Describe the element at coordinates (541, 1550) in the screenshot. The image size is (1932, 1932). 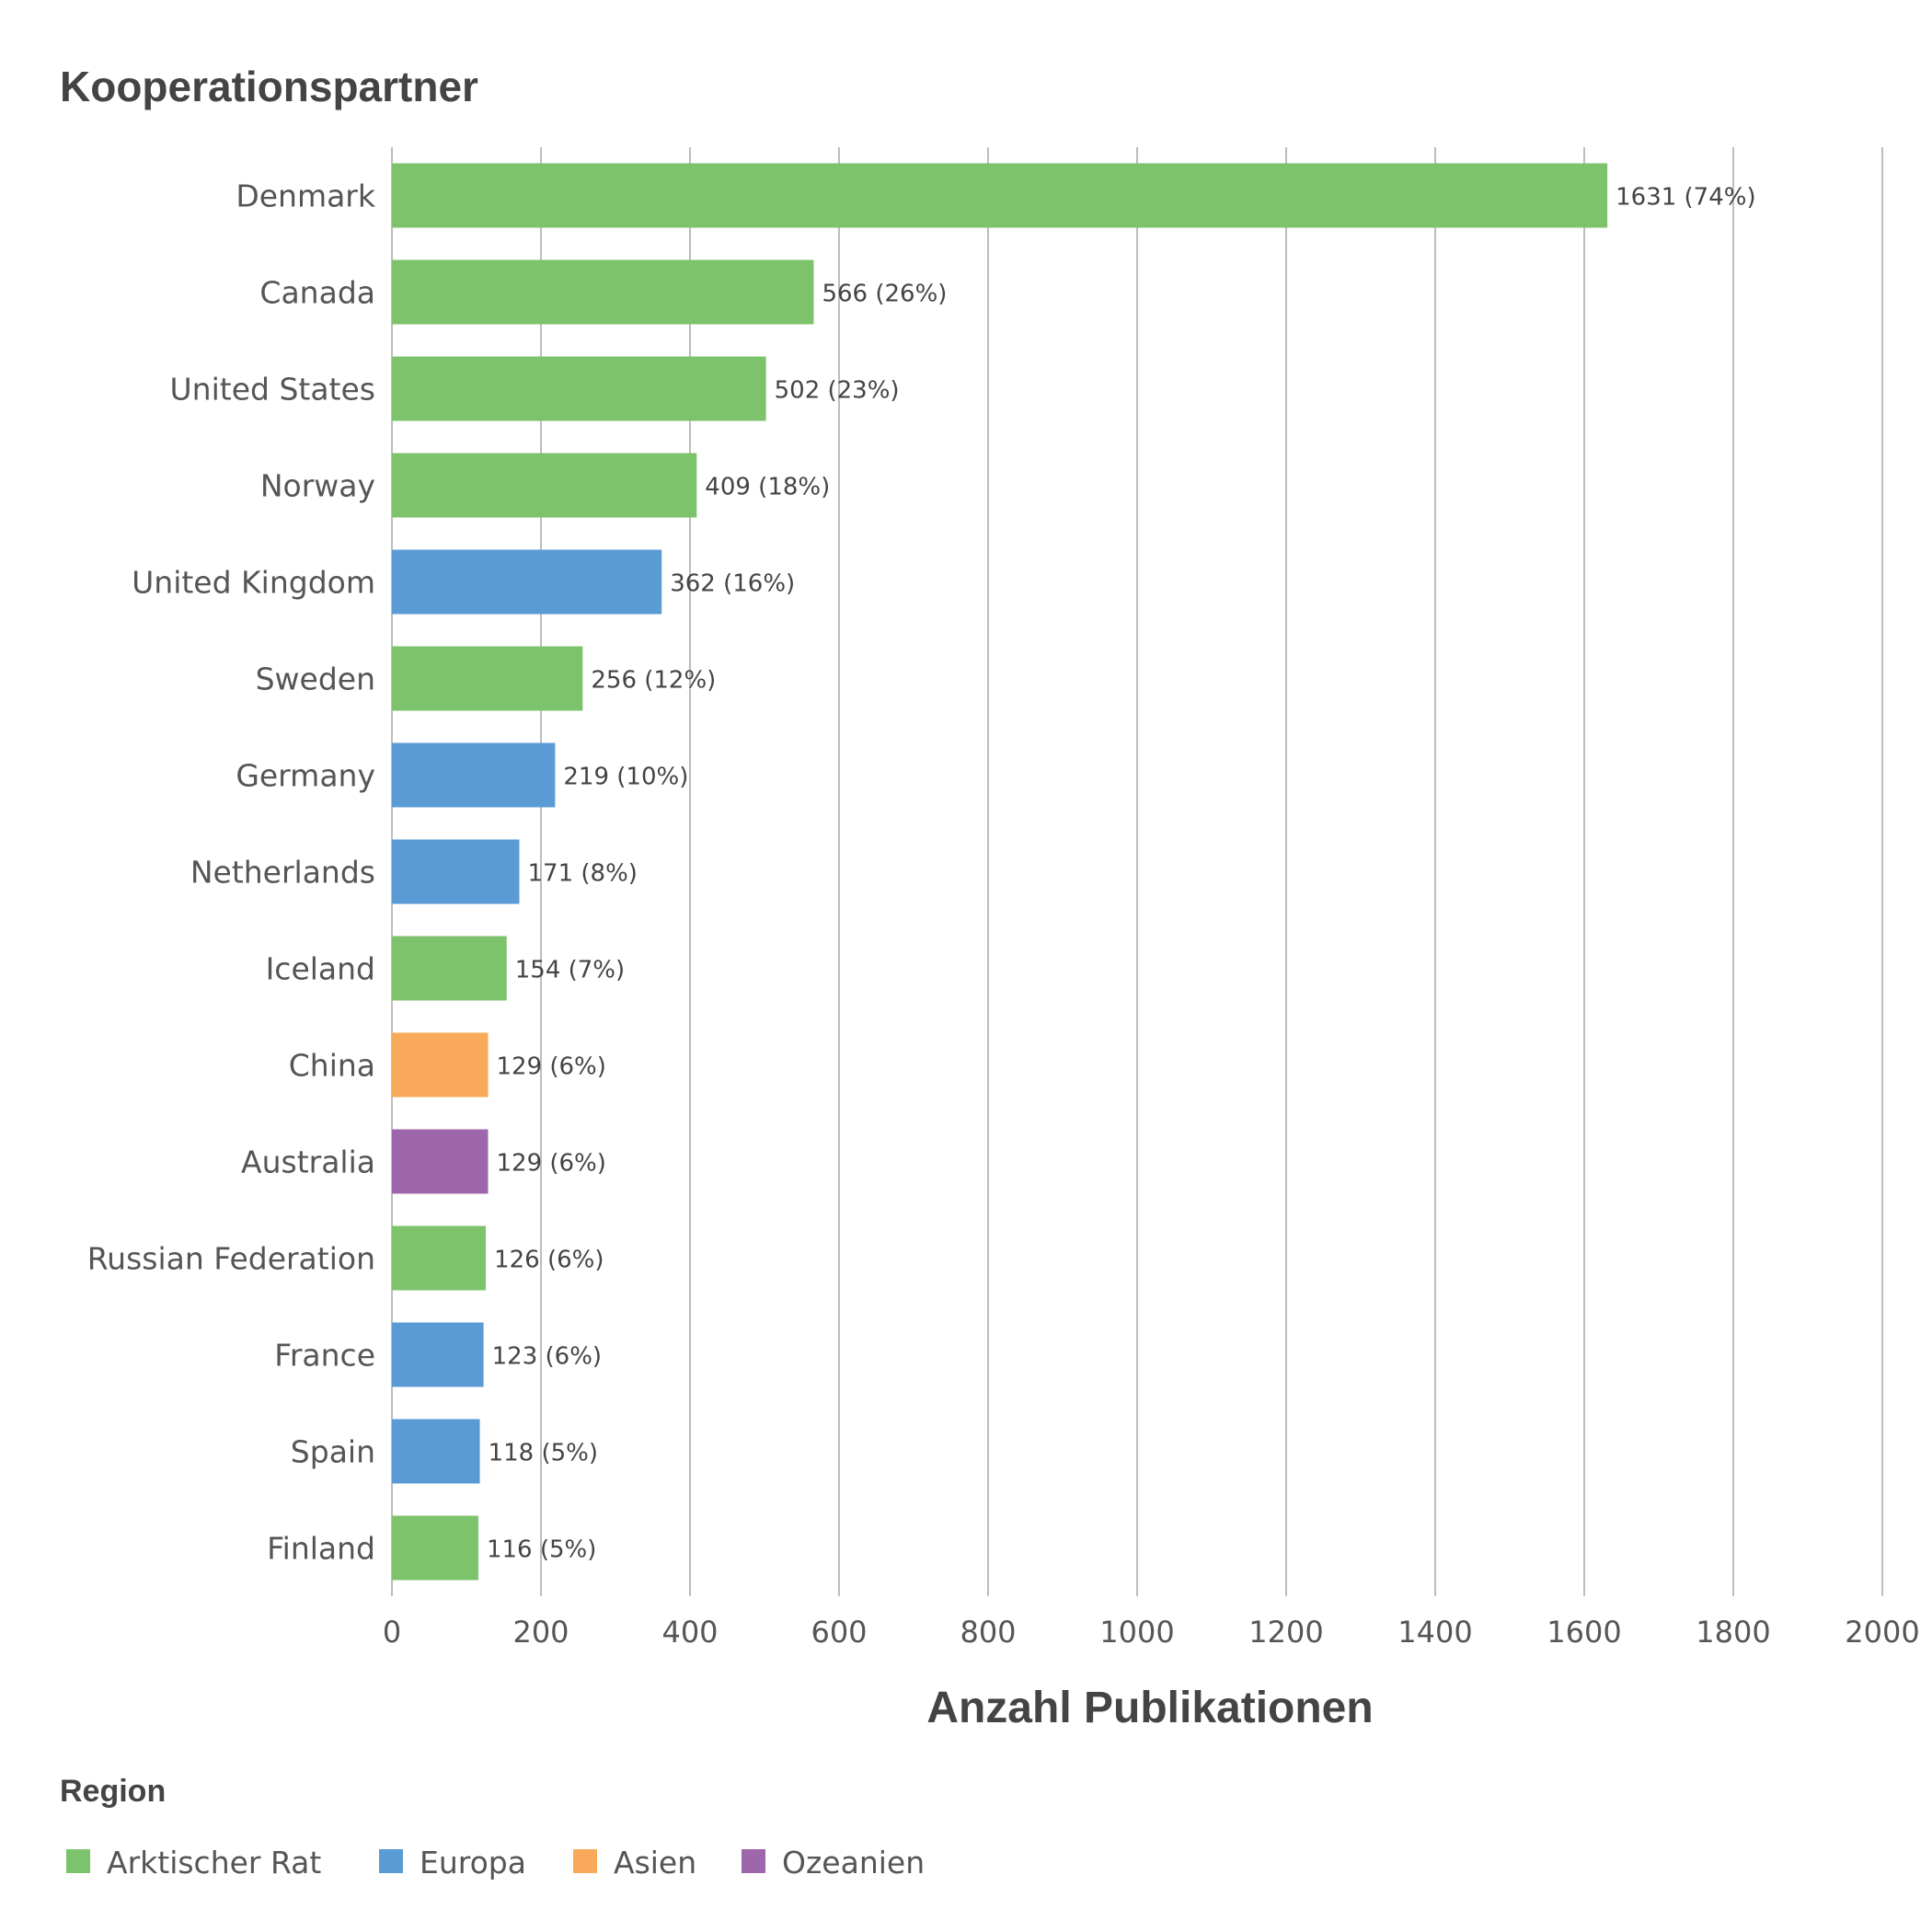
I see `data-label: 116 (5%)` at that location.